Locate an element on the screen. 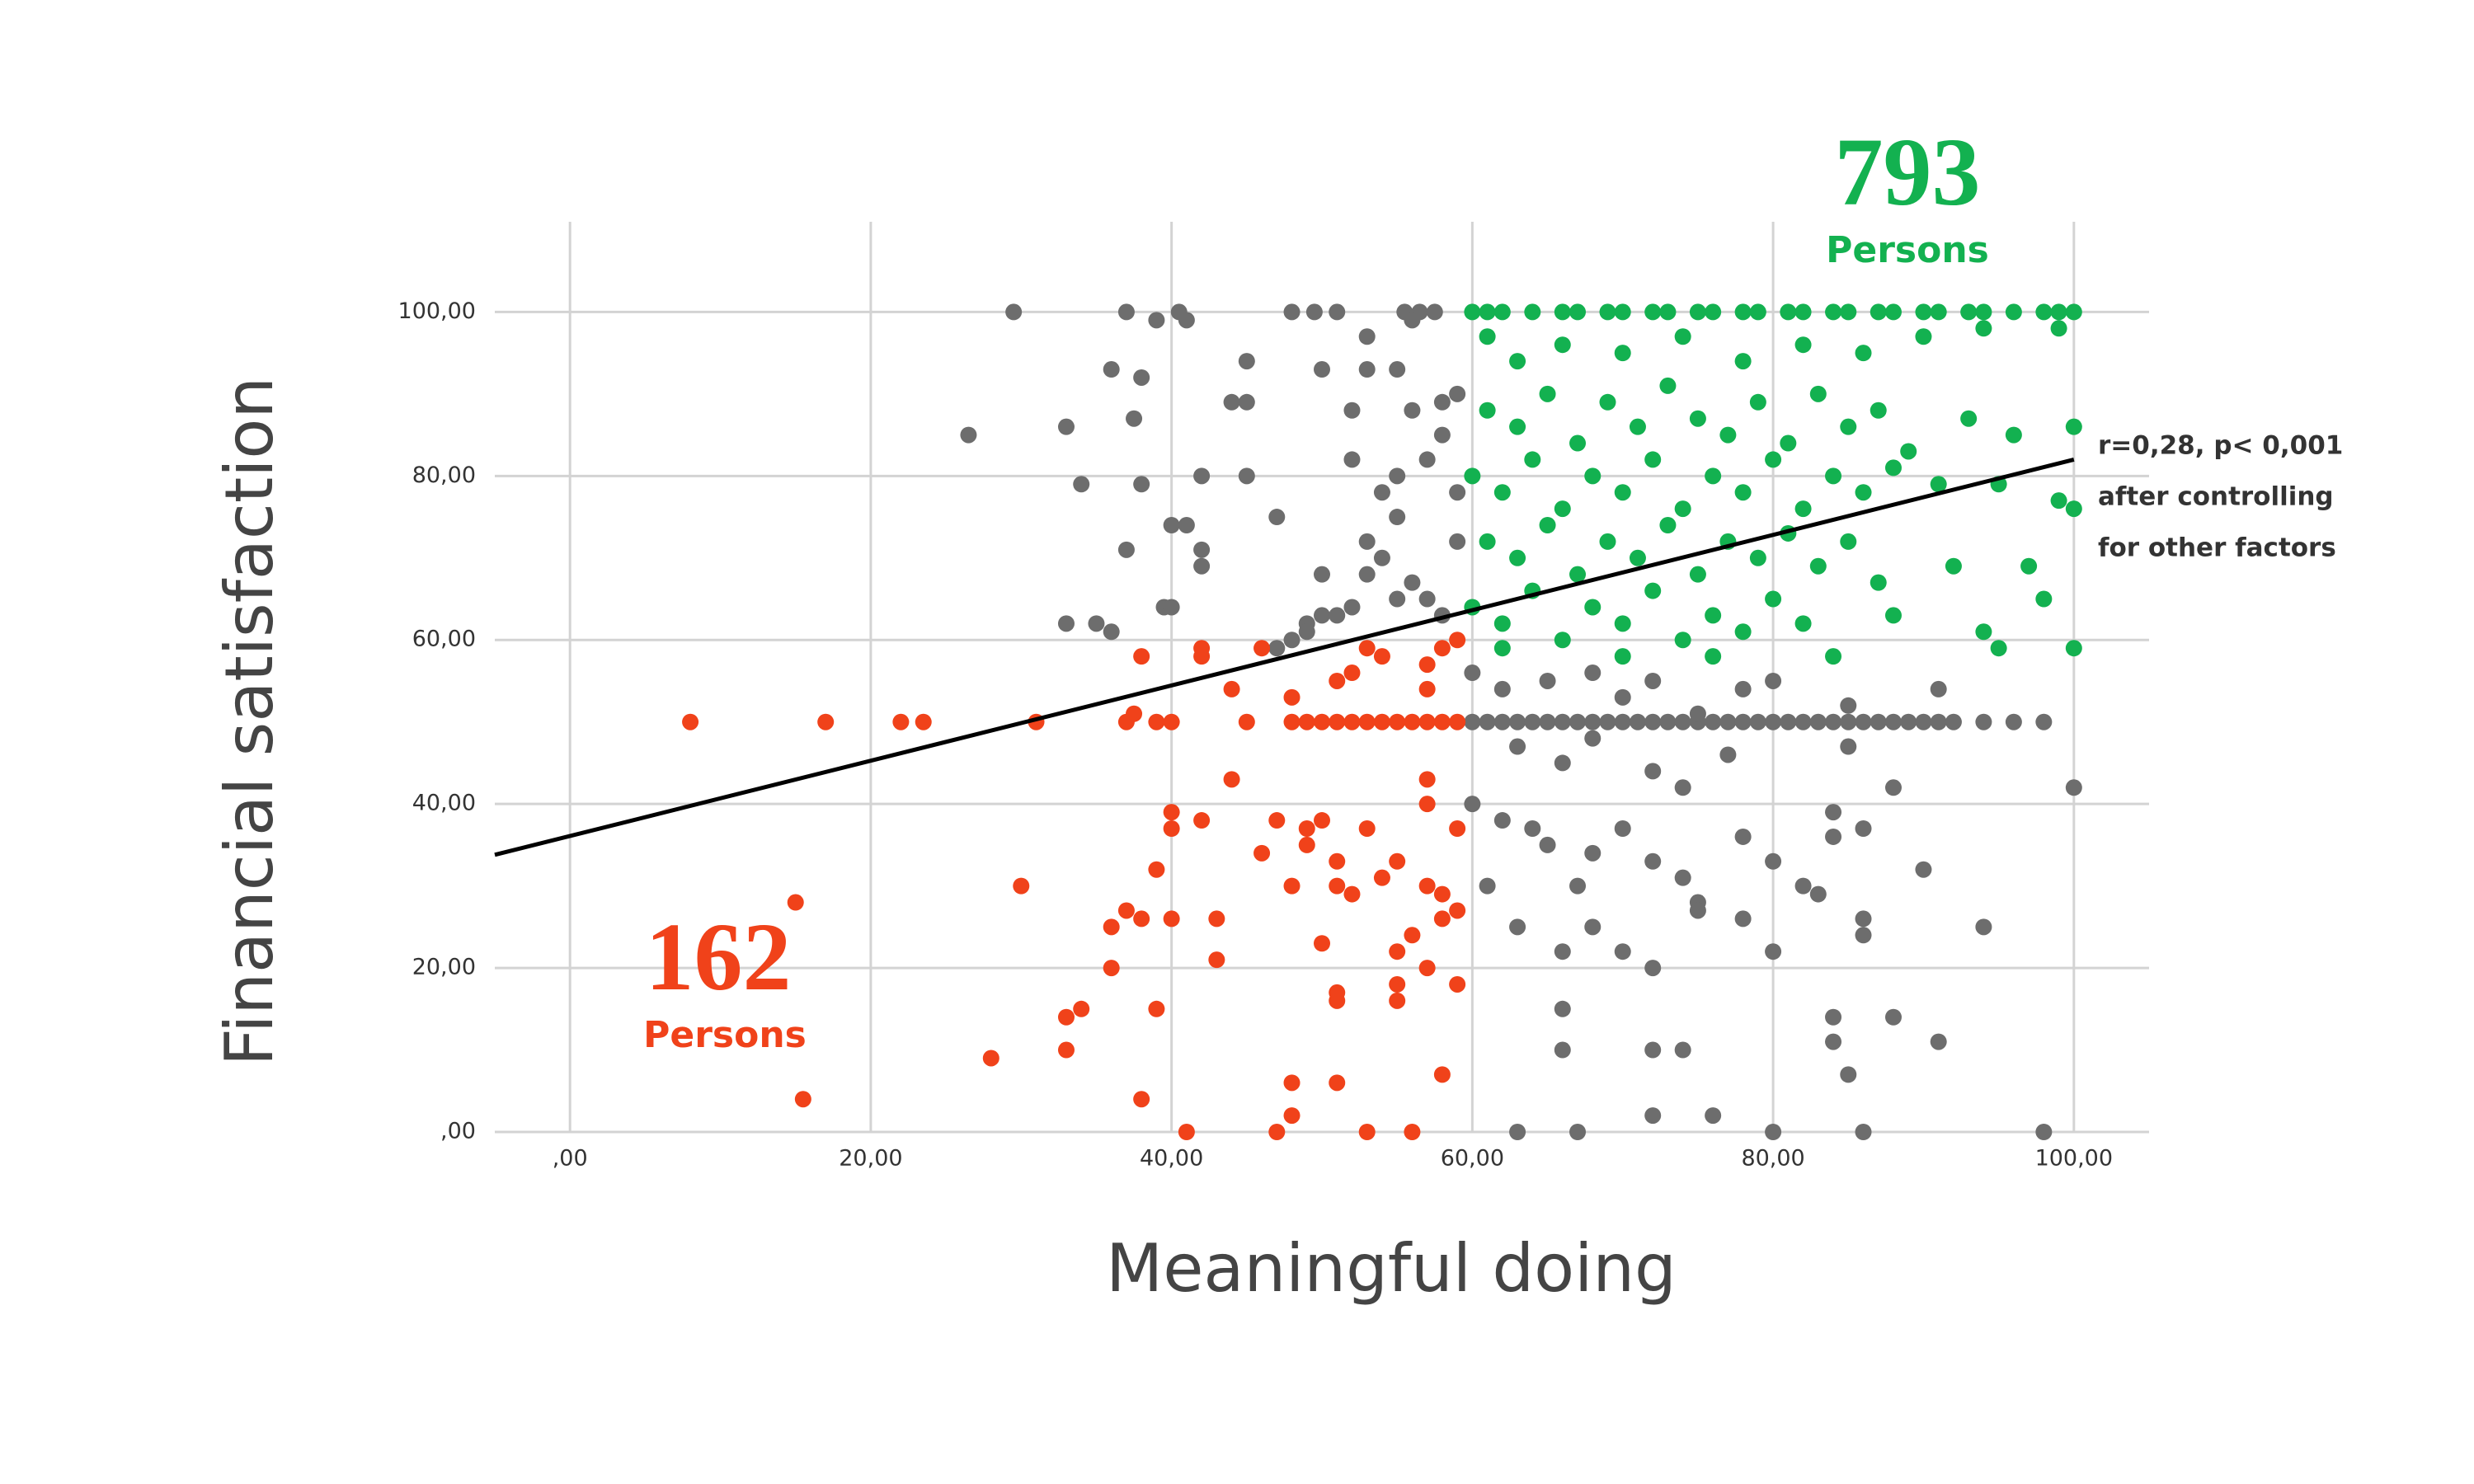 The height and width of the screenshot is (1484, 2474). y-axis-label: Financial satisfaction is located at coordinates (249, 721).